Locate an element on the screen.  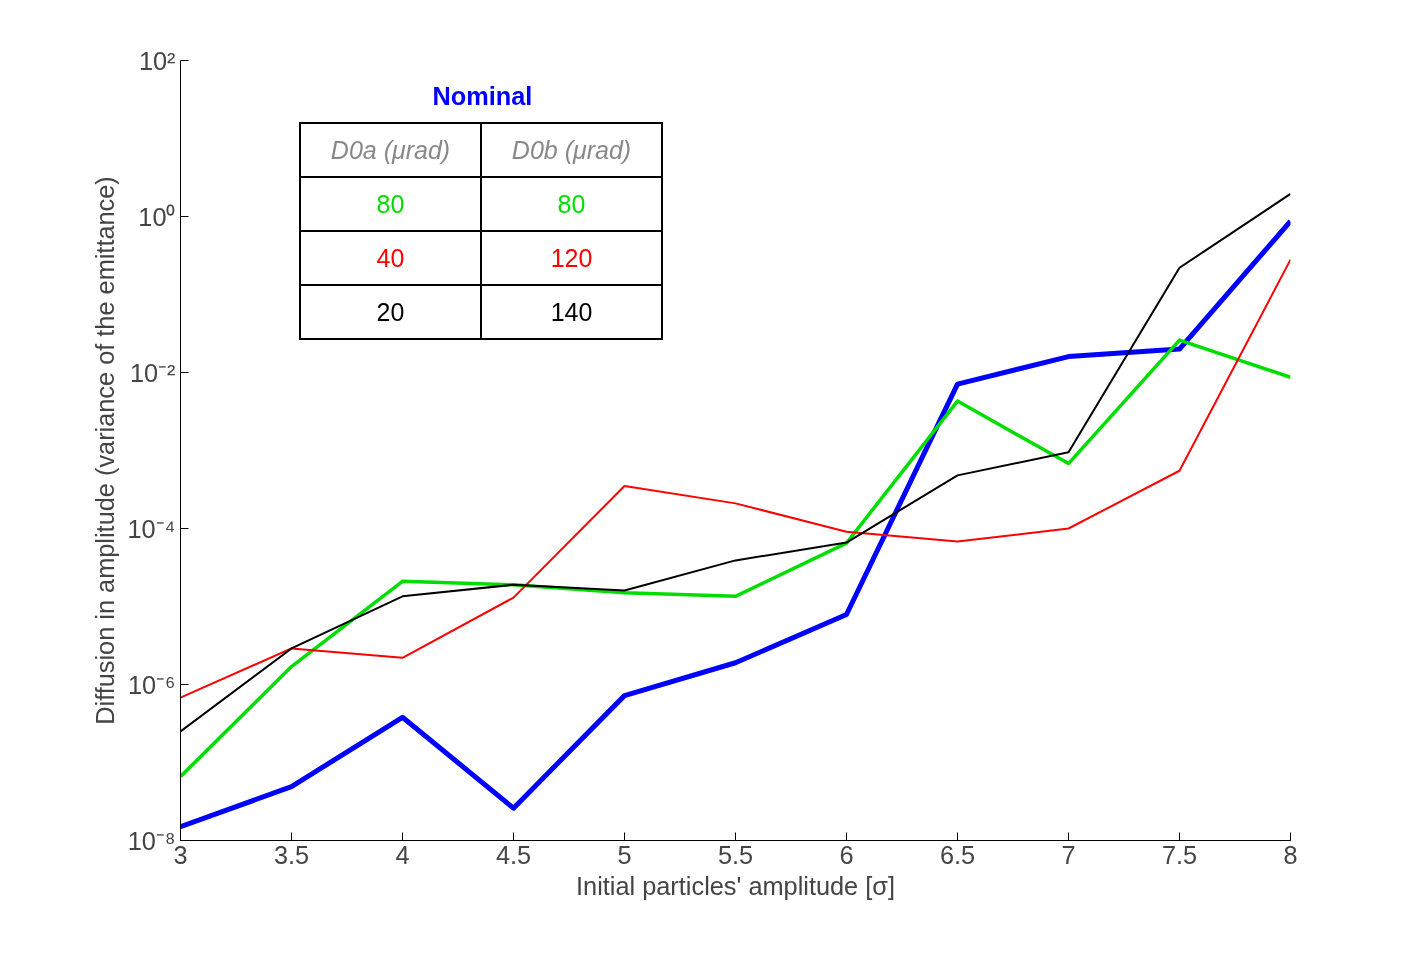
y-tick-label: 10⁰ is located at coordinates (157, 216).